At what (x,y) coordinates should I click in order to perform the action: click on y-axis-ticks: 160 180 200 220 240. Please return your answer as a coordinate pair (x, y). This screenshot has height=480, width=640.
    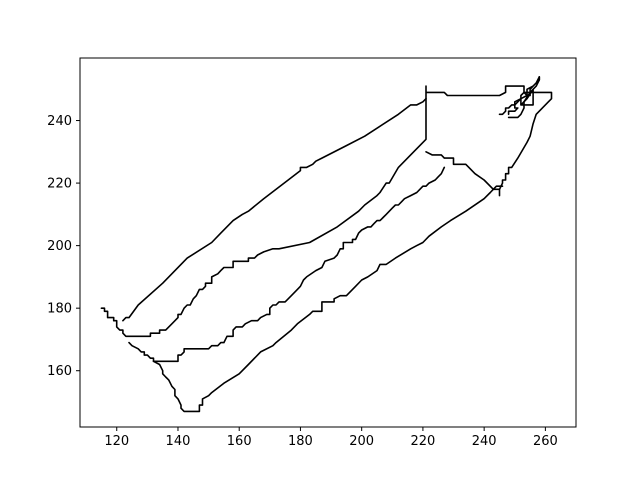
    Looking at the image, I should click on (63, 246).